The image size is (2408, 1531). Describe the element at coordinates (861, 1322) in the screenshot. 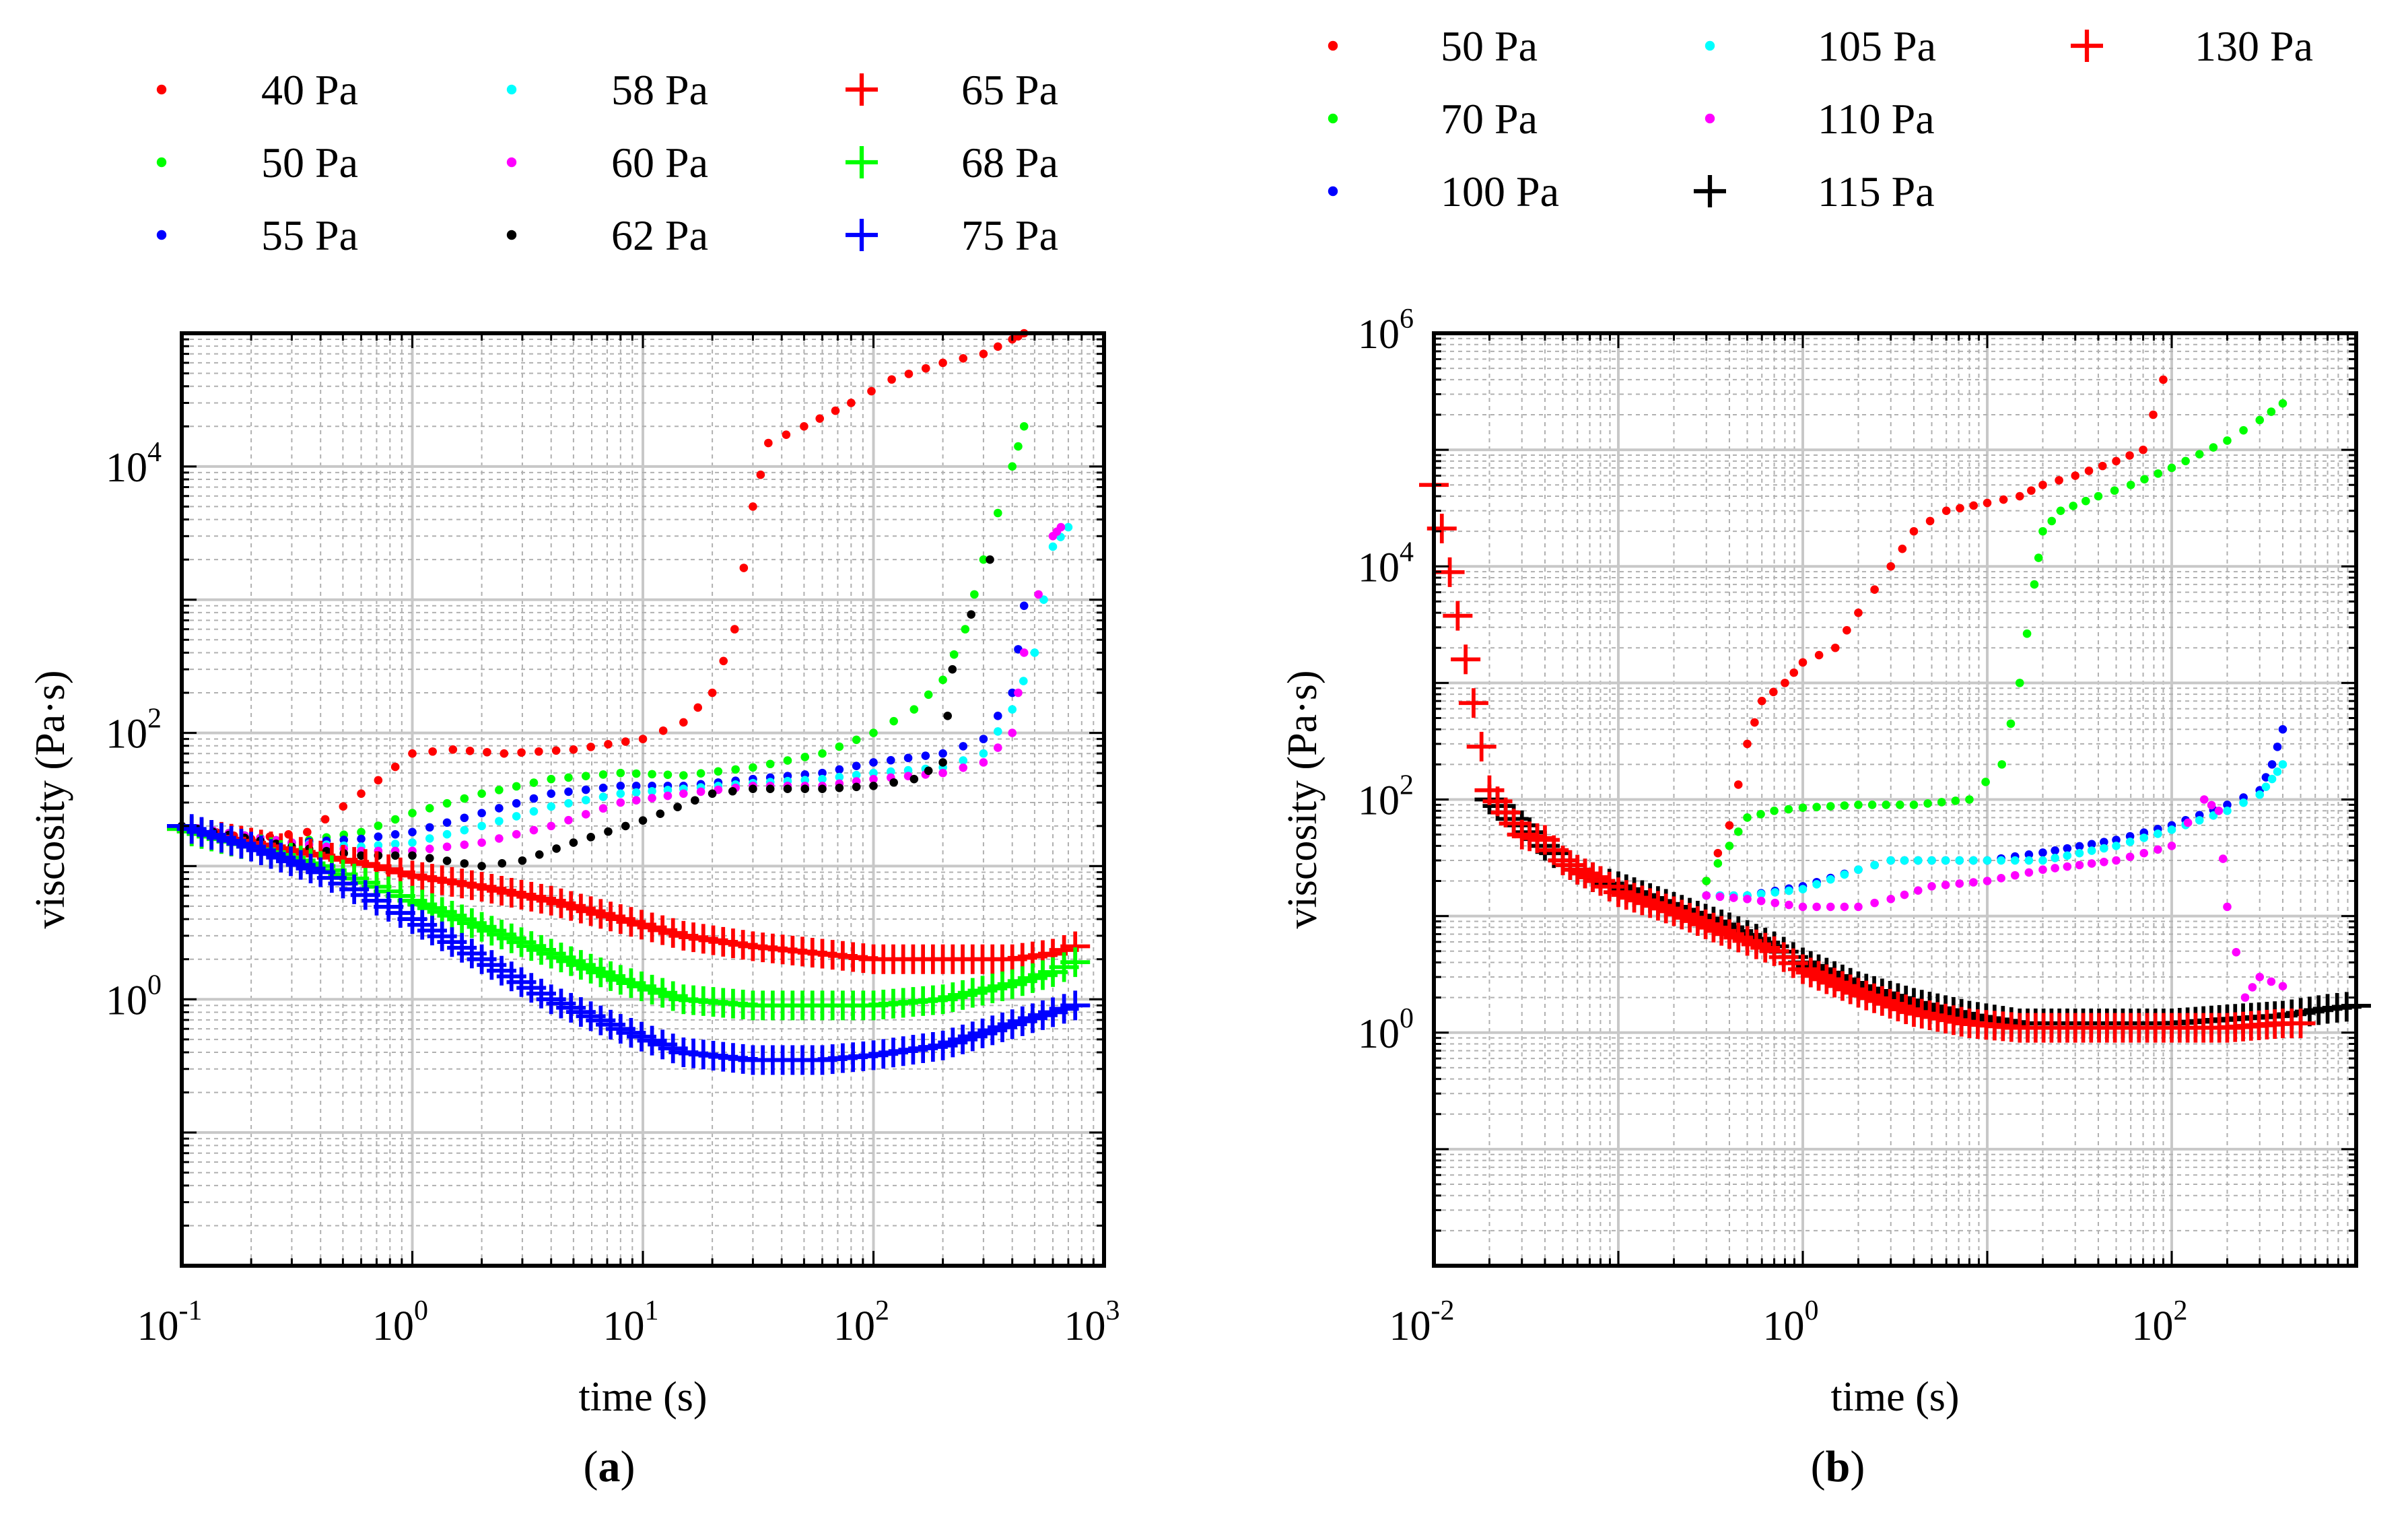

I see `x-tick-label: 10²` at that location.